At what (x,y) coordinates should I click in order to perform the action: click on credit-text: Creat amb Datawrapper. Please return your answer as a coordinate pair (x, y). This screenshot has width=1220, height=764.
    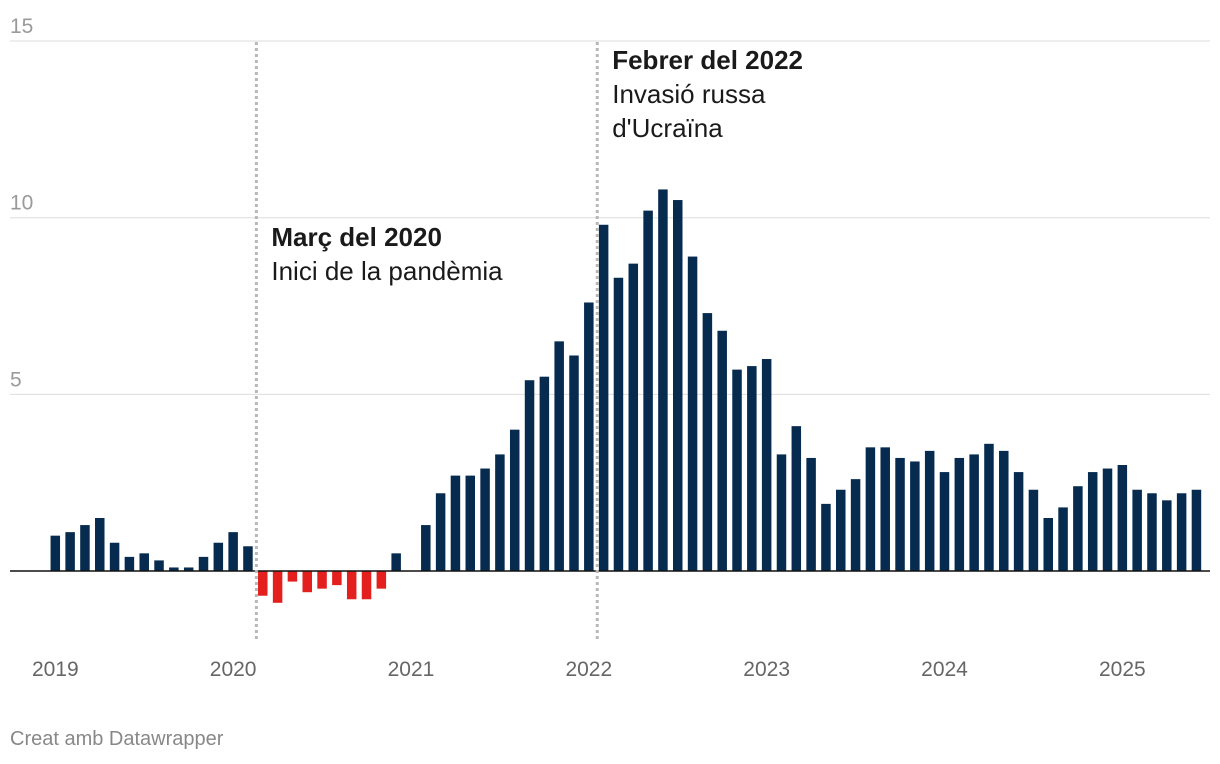
    Looking at the image, I should click on (117, 739).